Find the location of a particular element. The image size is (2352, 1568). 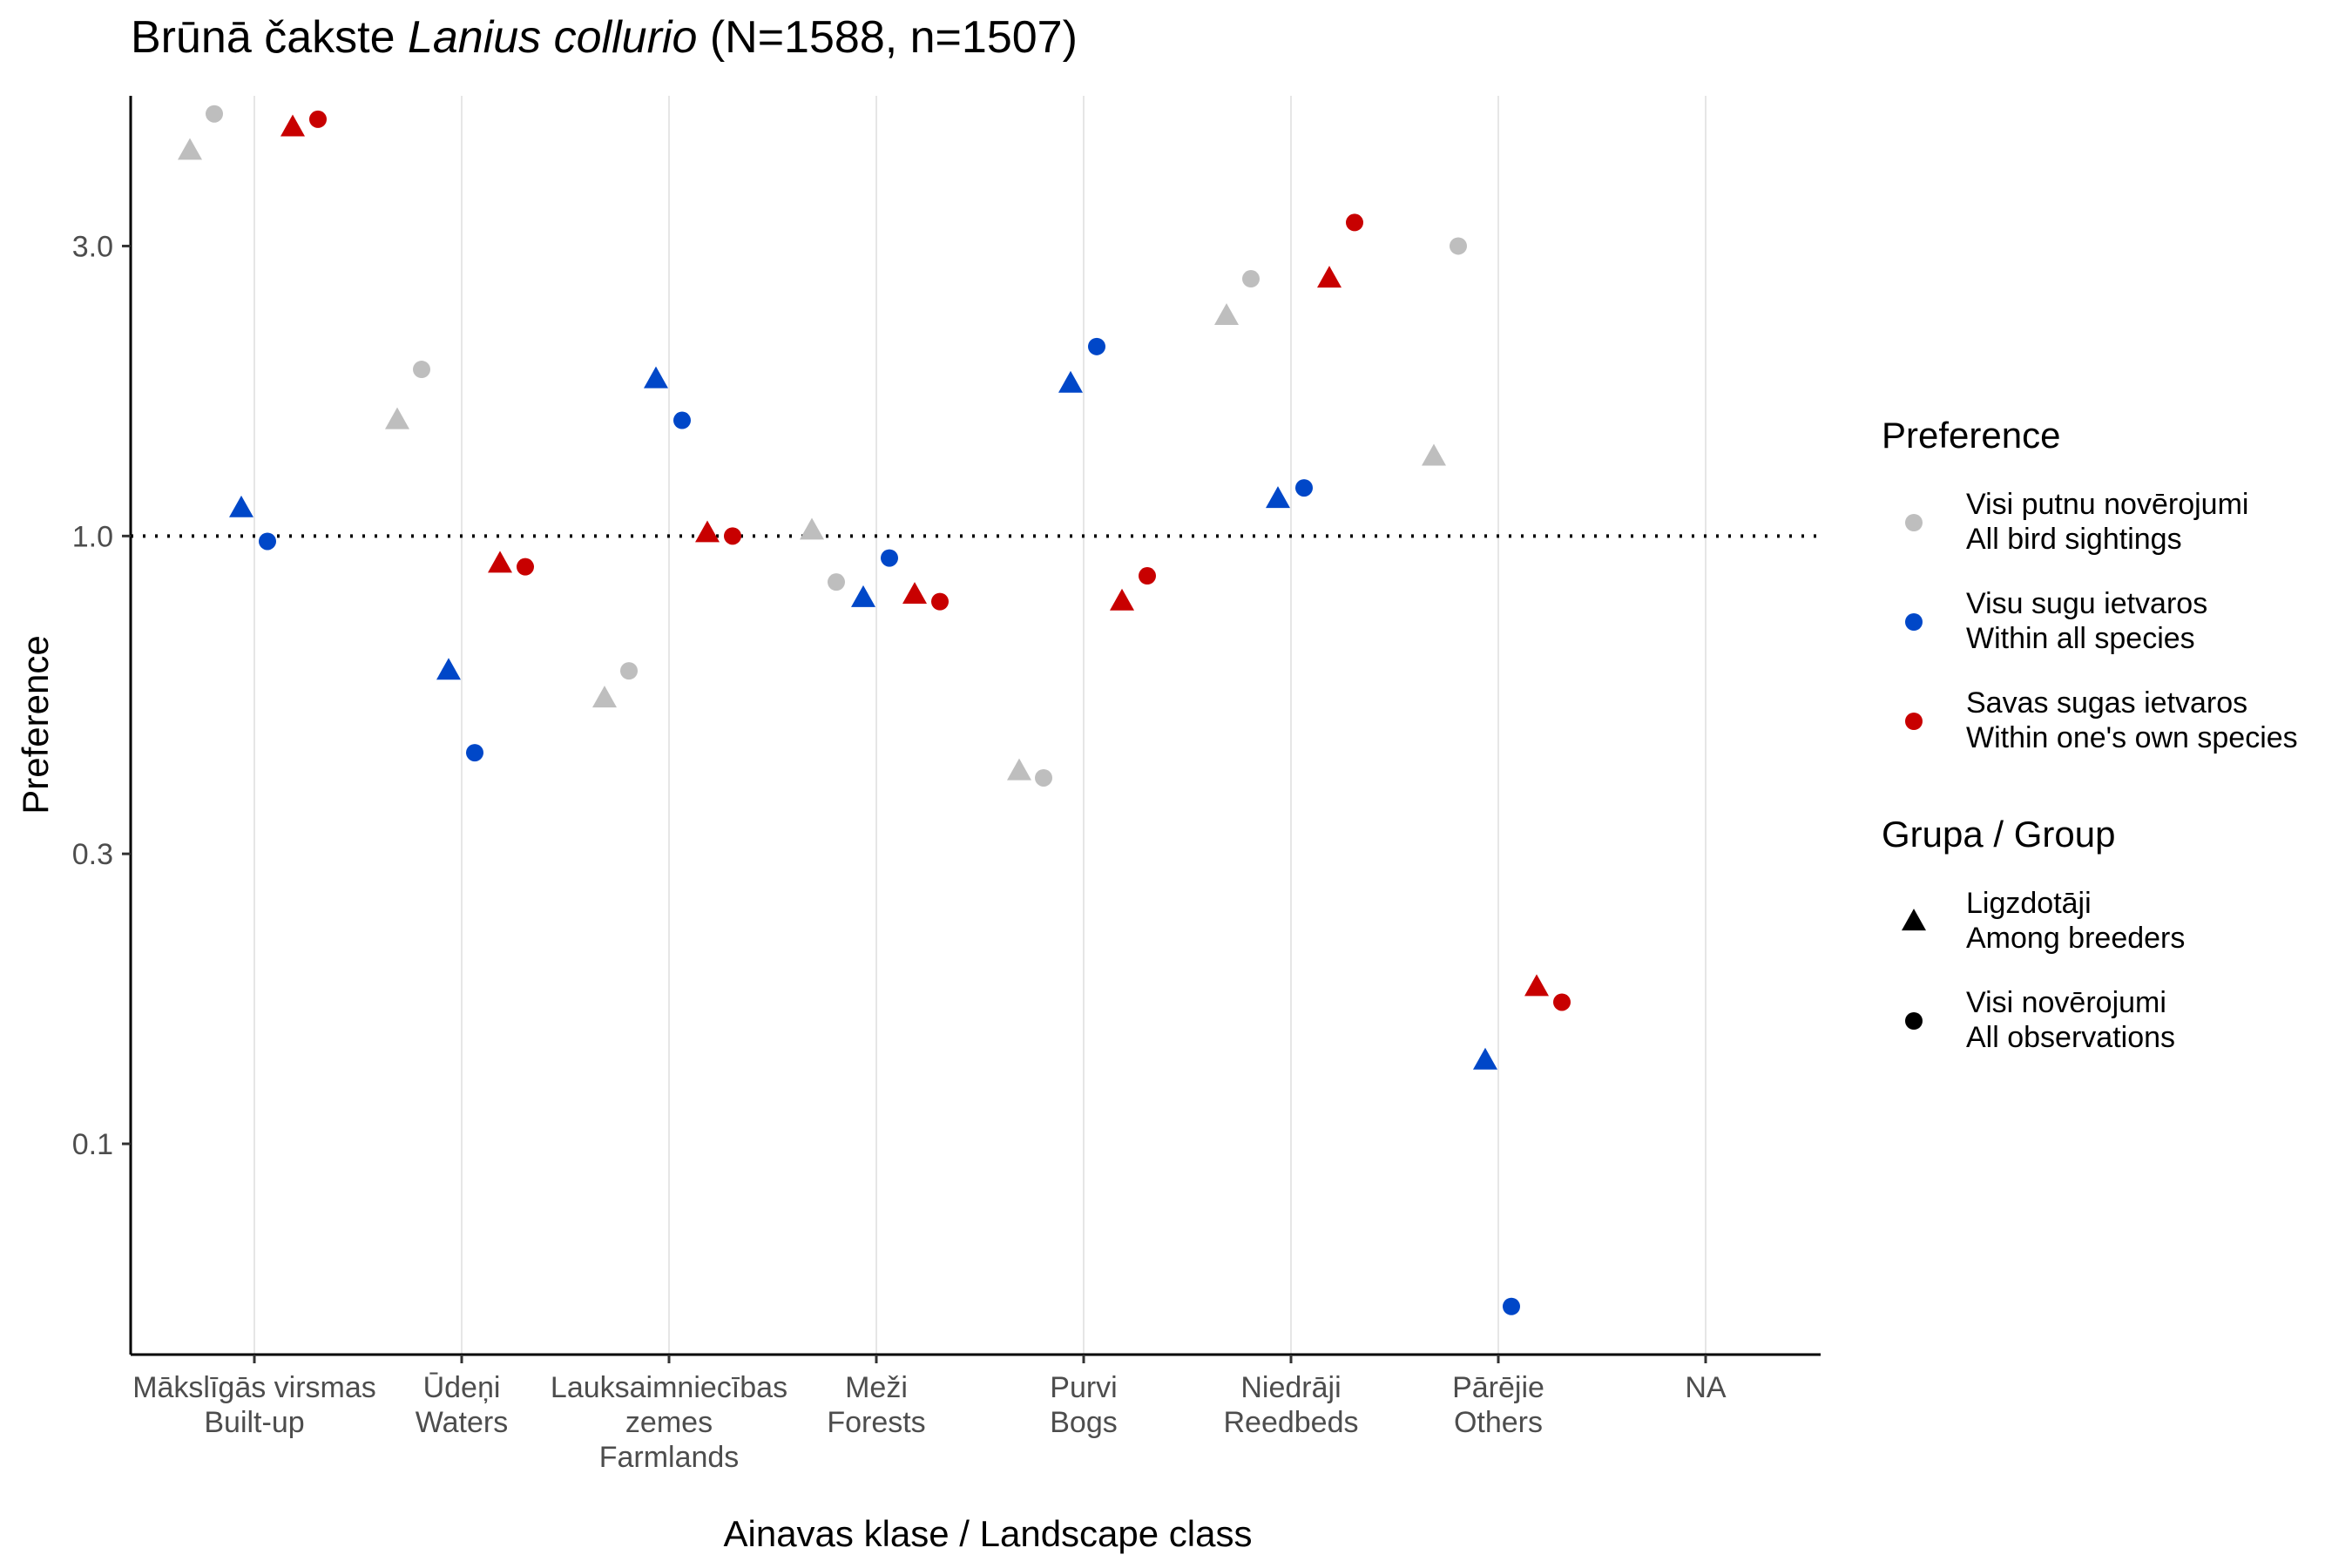

legend-label-line: Visi novērojumi is located at coordinates (2066, 1003).